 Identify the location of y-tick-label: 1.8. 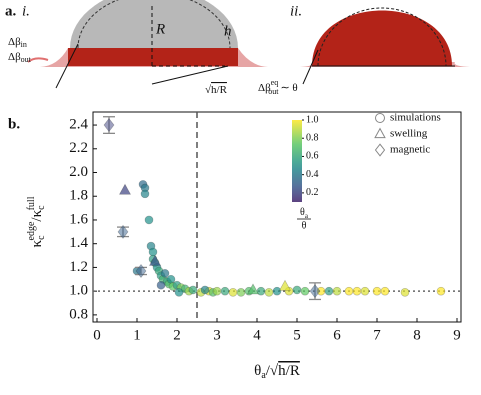
(78, 196).